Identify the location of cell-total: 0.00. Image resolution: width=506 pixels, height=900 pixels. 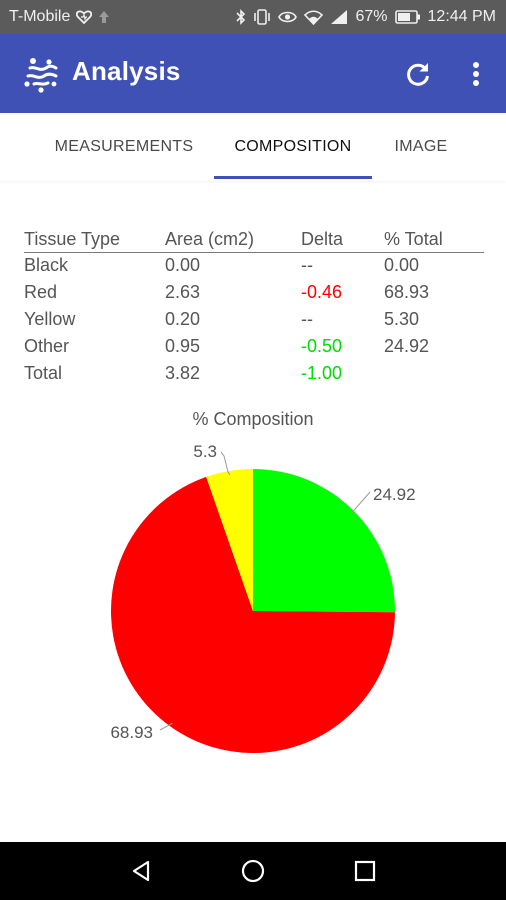
(402, 265).